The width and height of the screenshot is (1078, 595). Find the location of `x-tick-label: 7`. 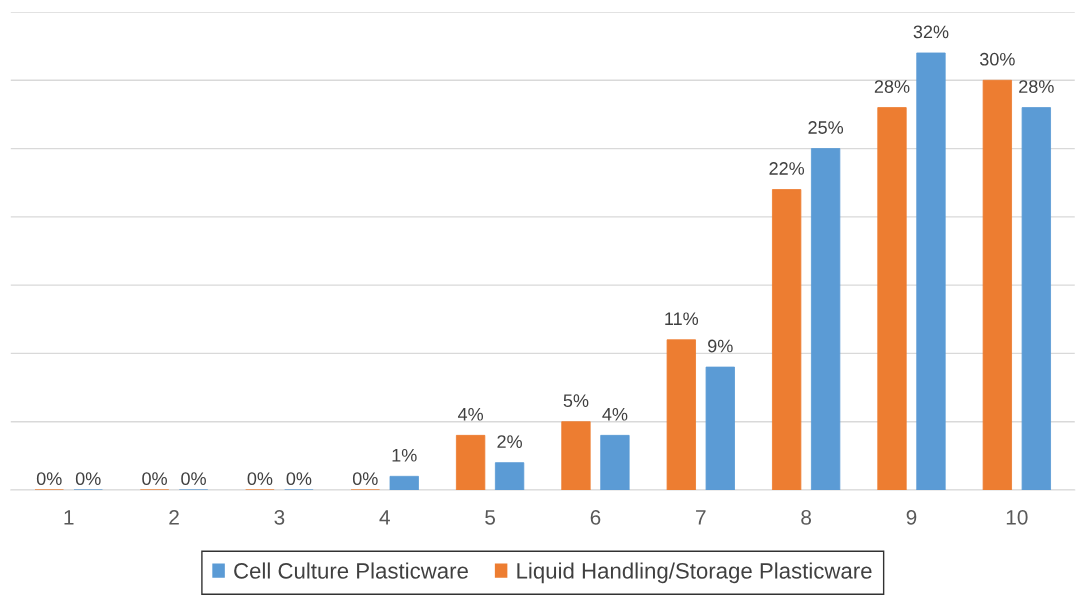

x-tick-label: 7 is located at coordinates (701, 517).